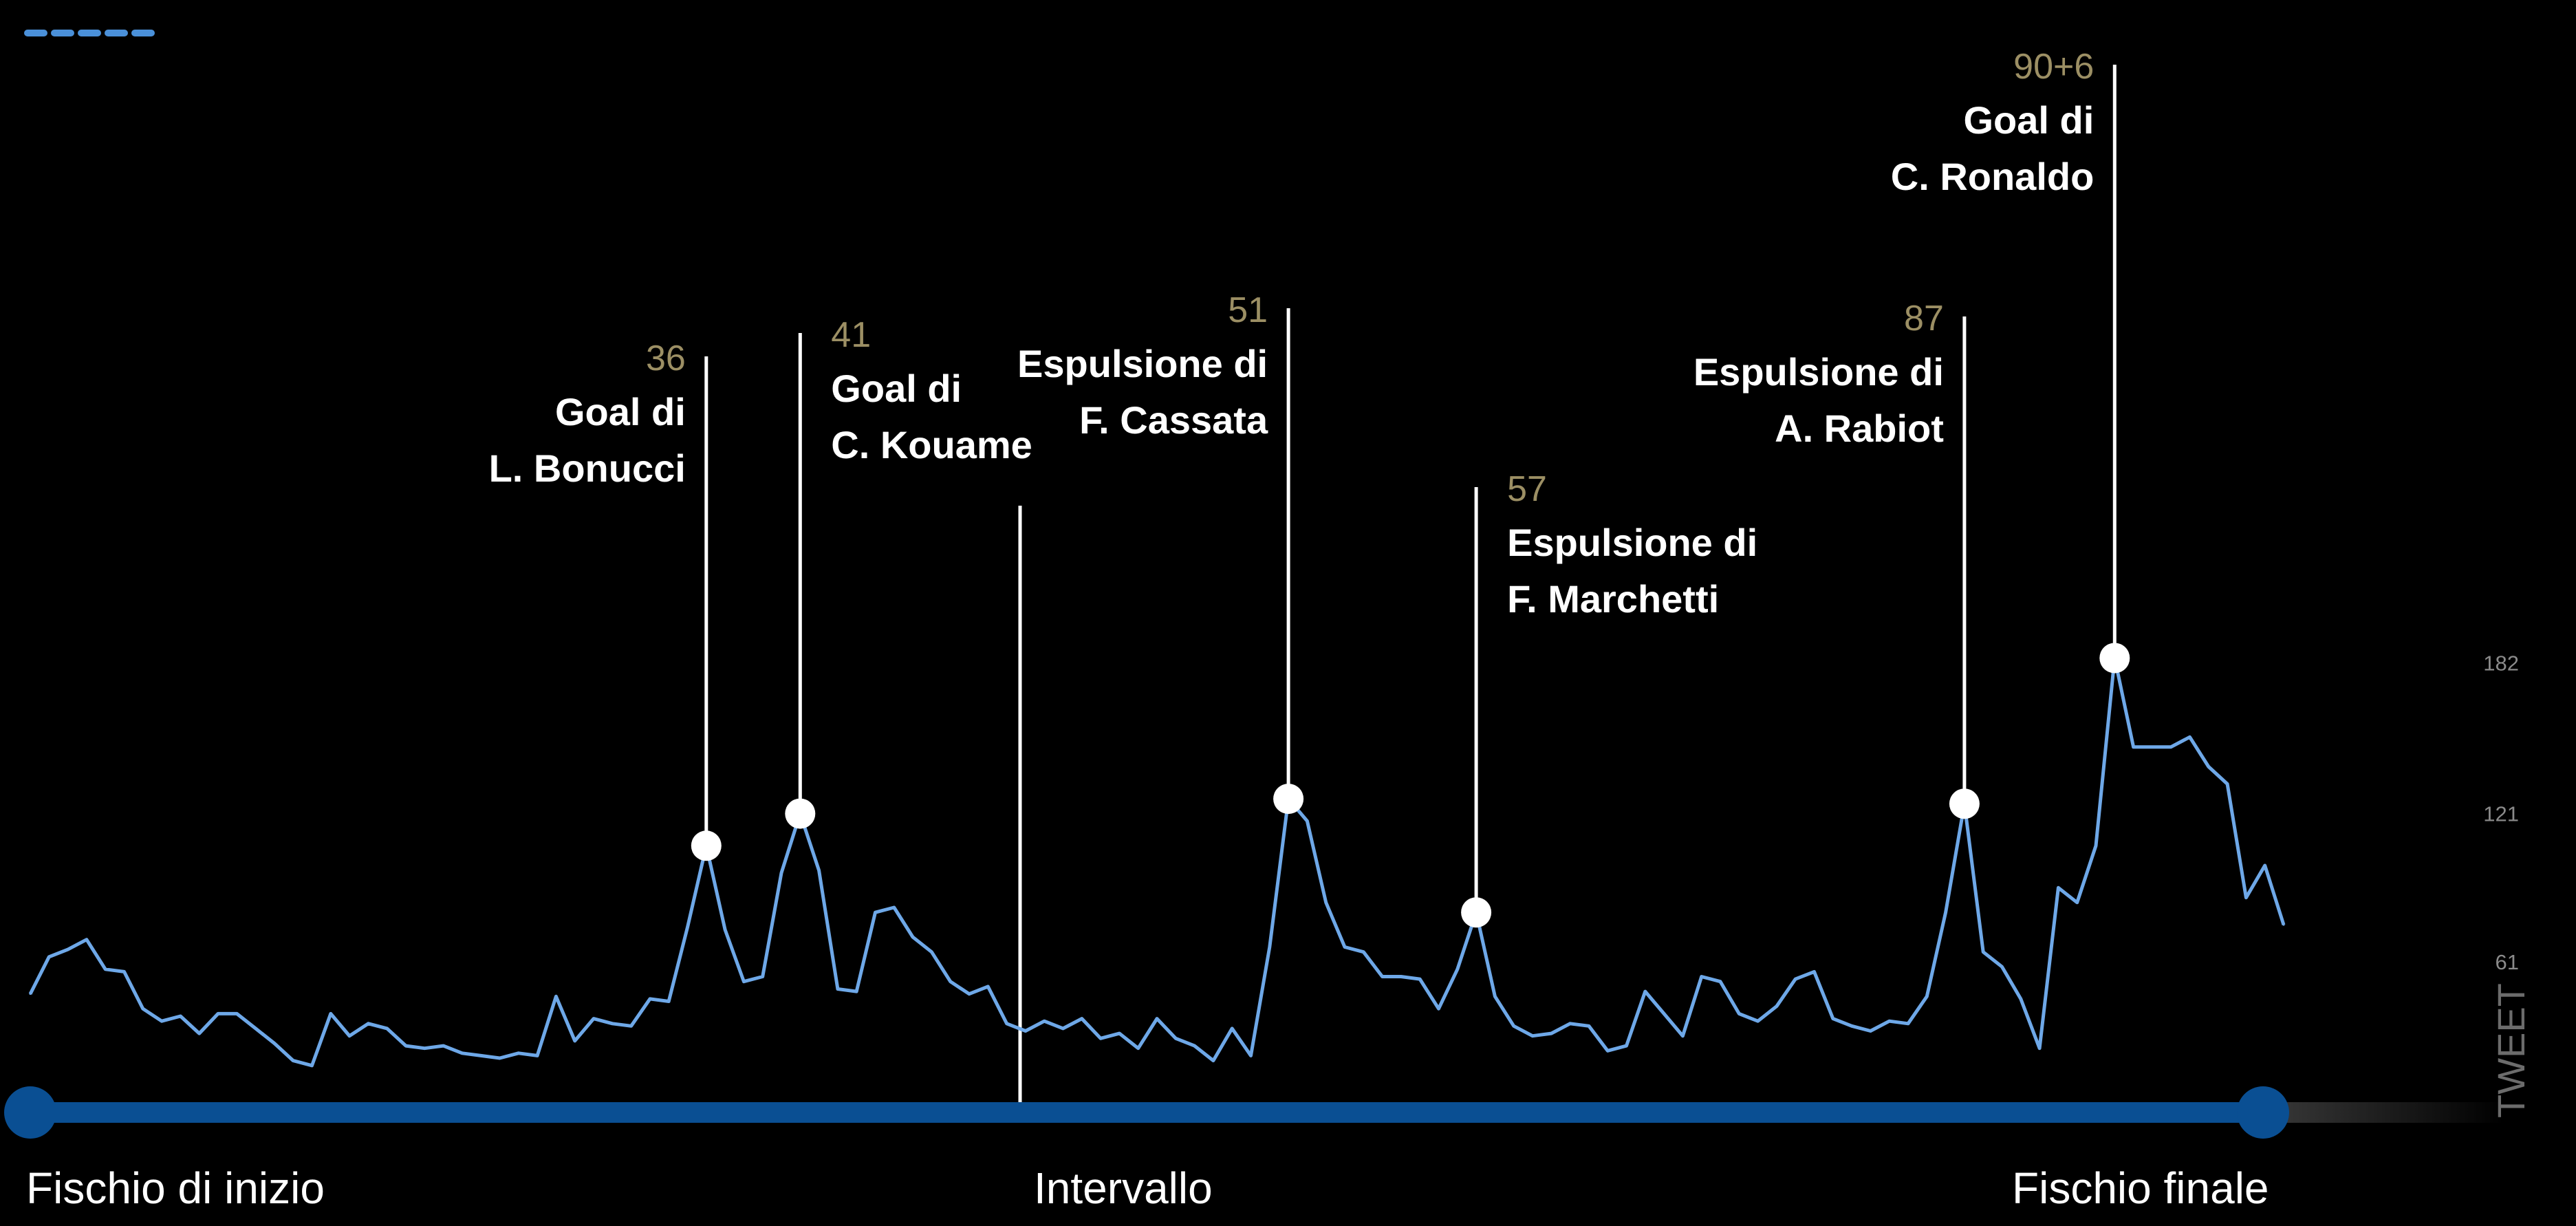 This screenshot has height=1226, width=2576. I want to click on match-timeline-bar, so click(1254, 1112).